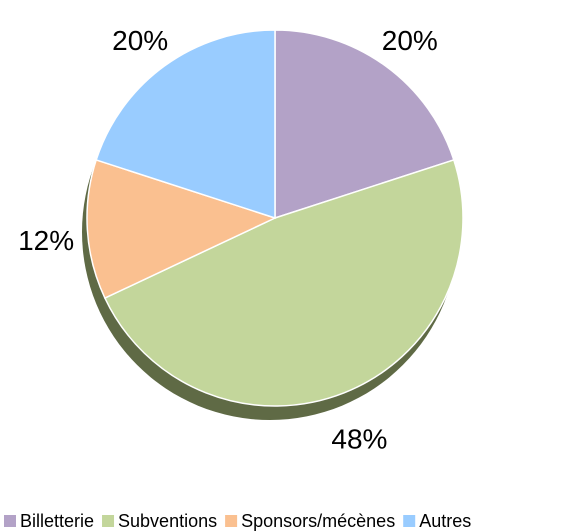  Describe the element at coordinates (445, 521) in the screenshot. I see `legend-label: Autres` at that location.